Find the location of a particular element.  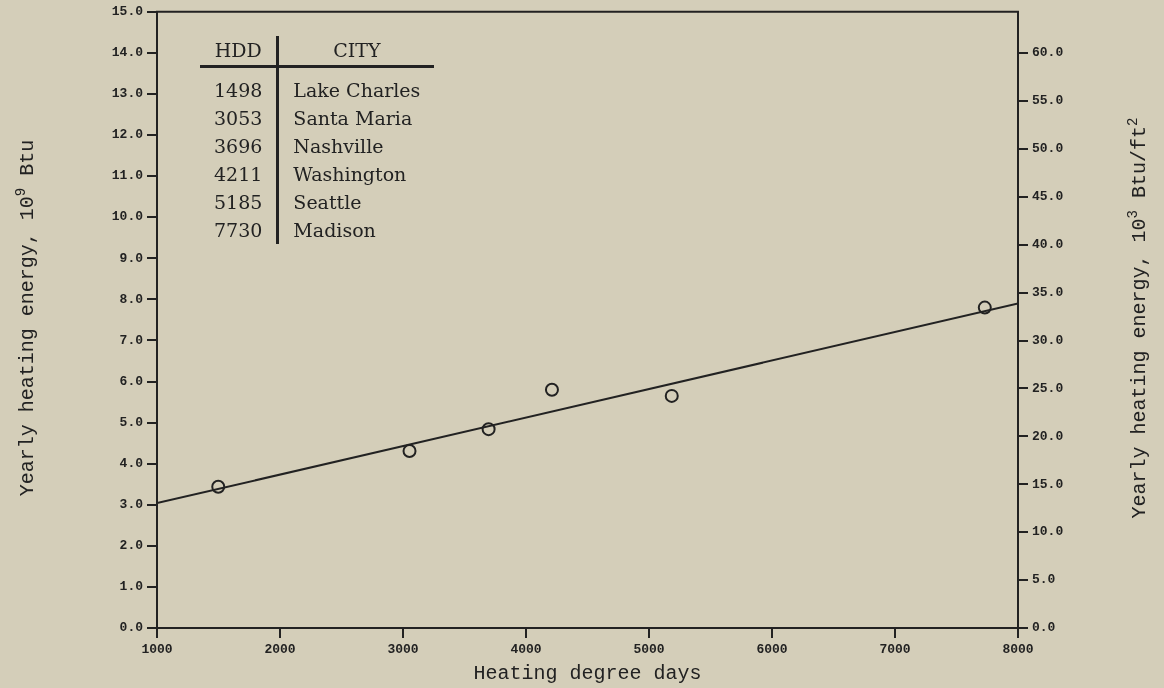

y2-tick-label: 55.0 is located at coordinates (1048, 101).